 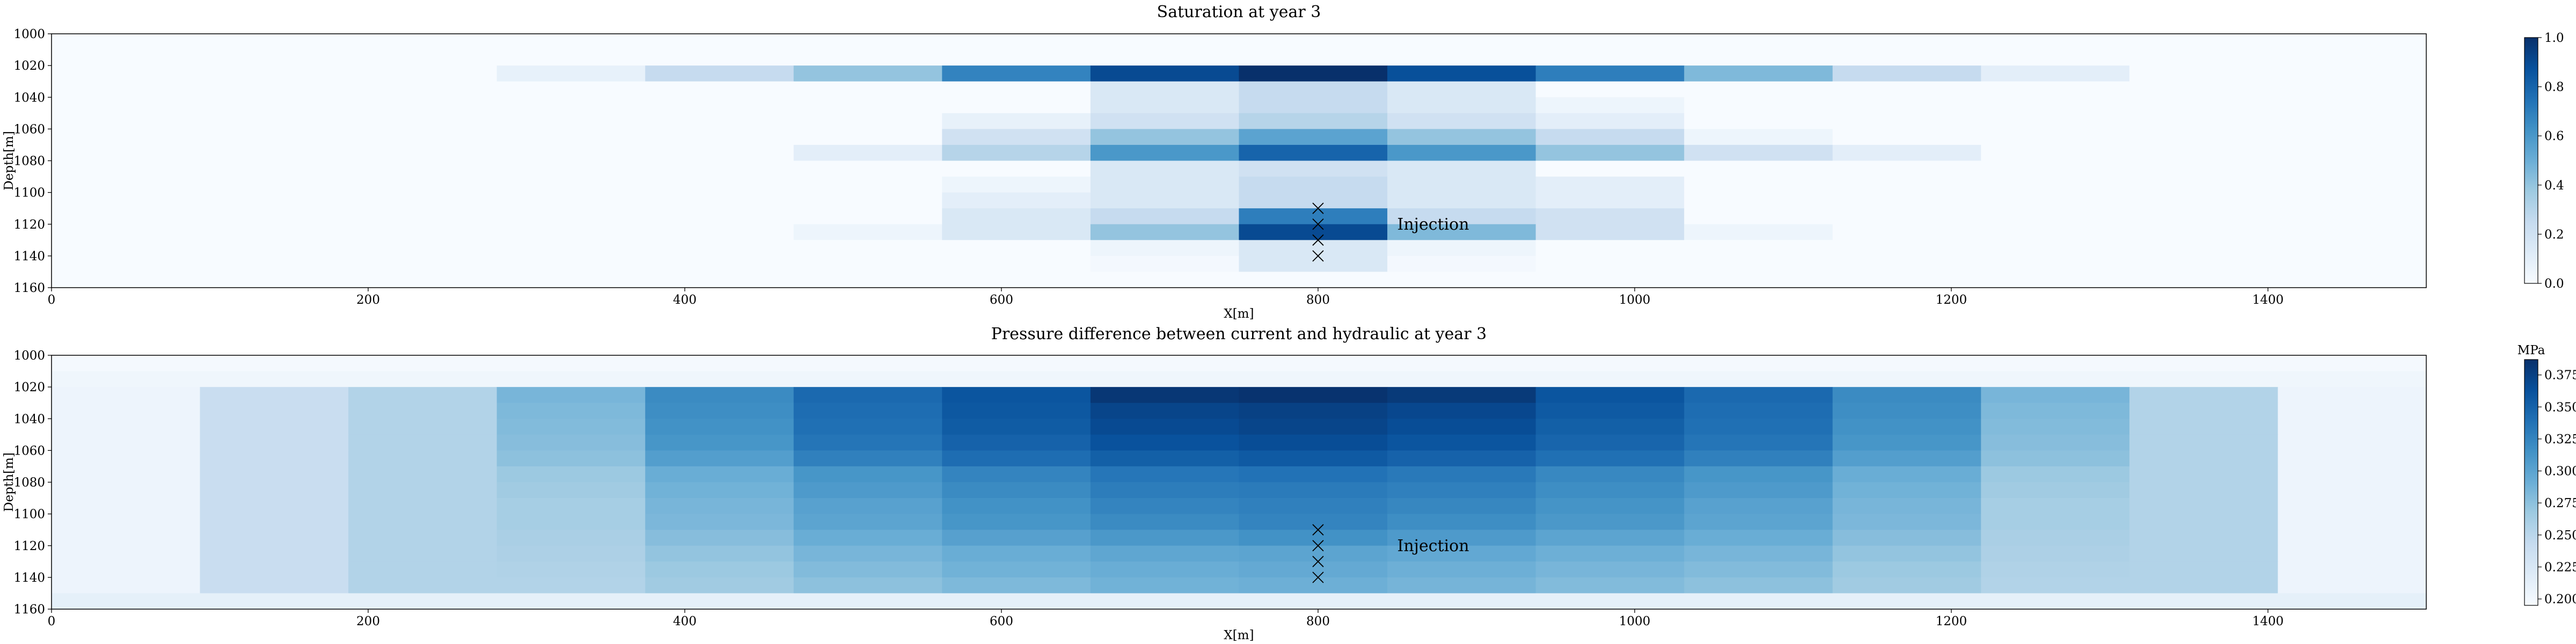 I want to click on y-axis-label: Depth[m], so click(x=9, y=161).